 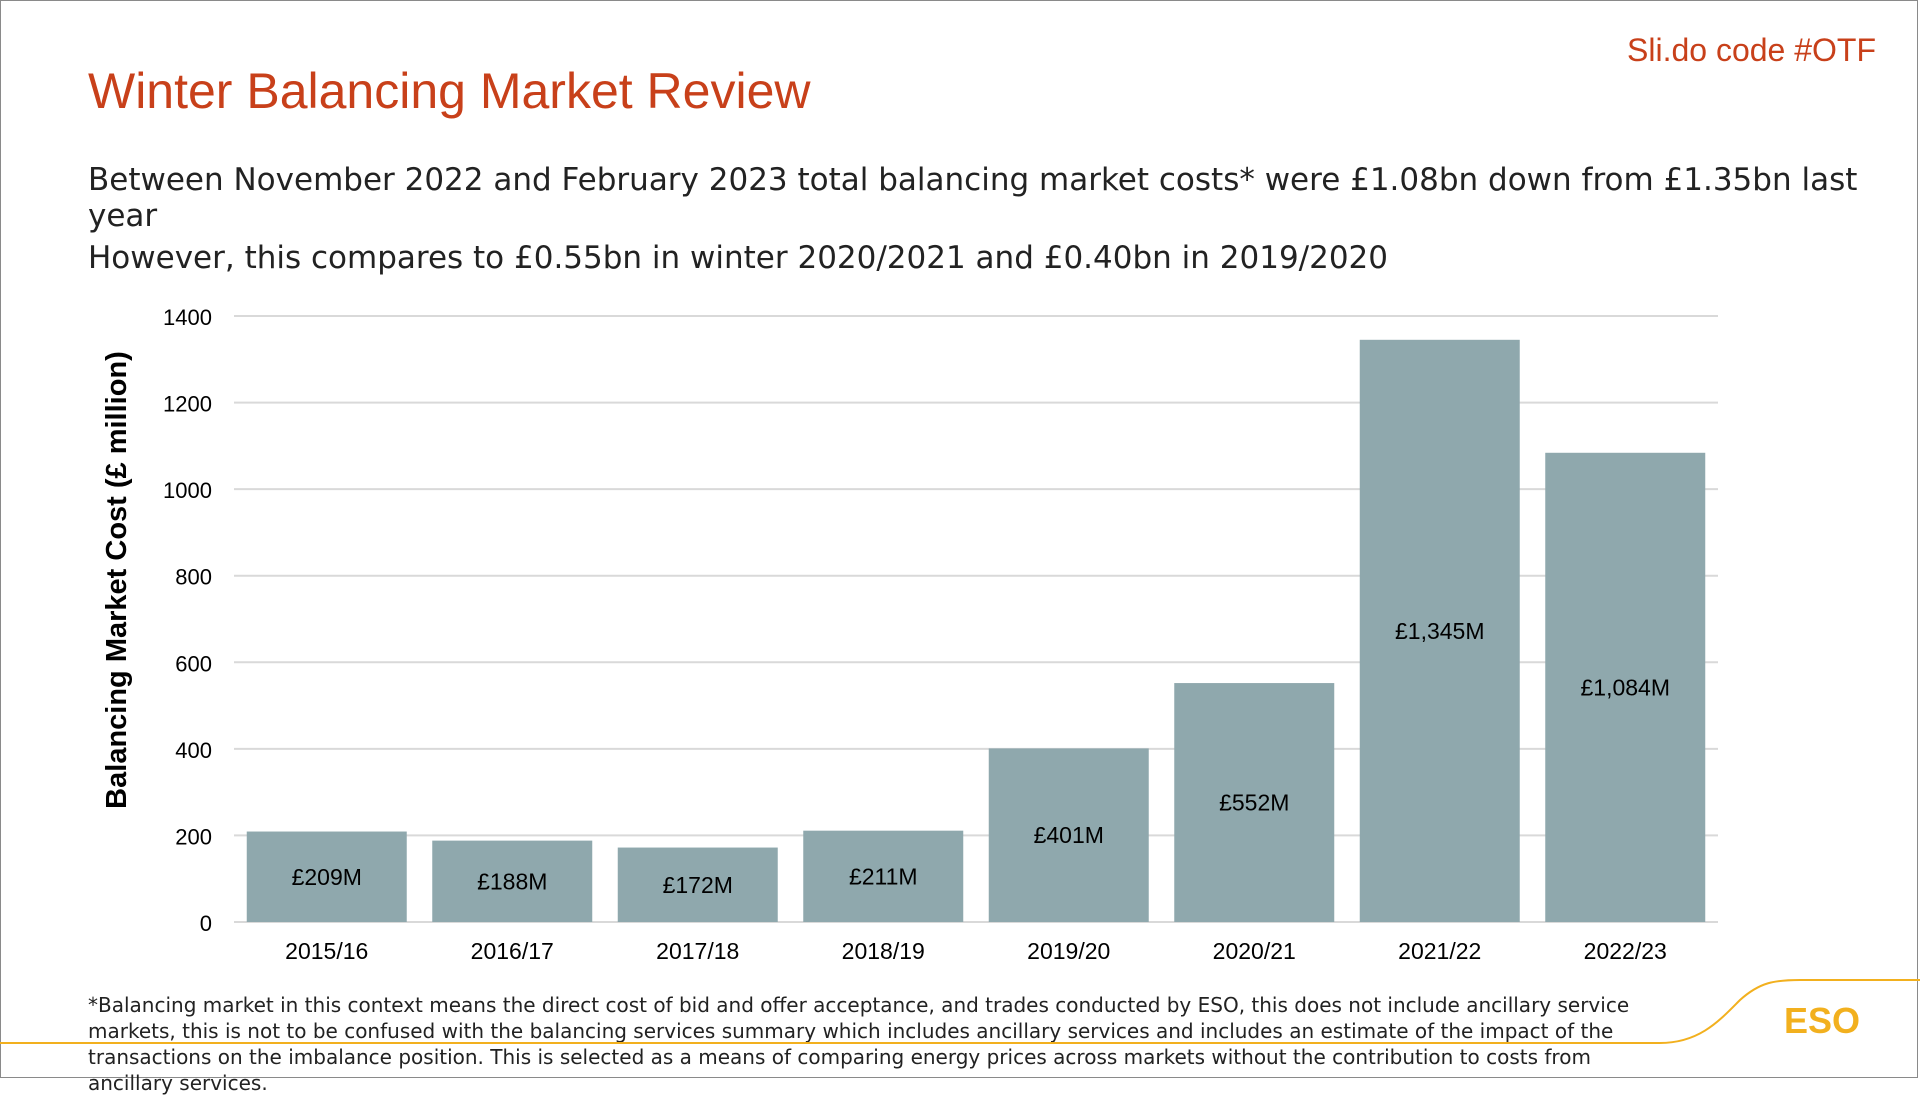 I want to click on y-axis-ticks: 0 200 400 600 800 1000 1200 1400, so click(x=187, y=620).